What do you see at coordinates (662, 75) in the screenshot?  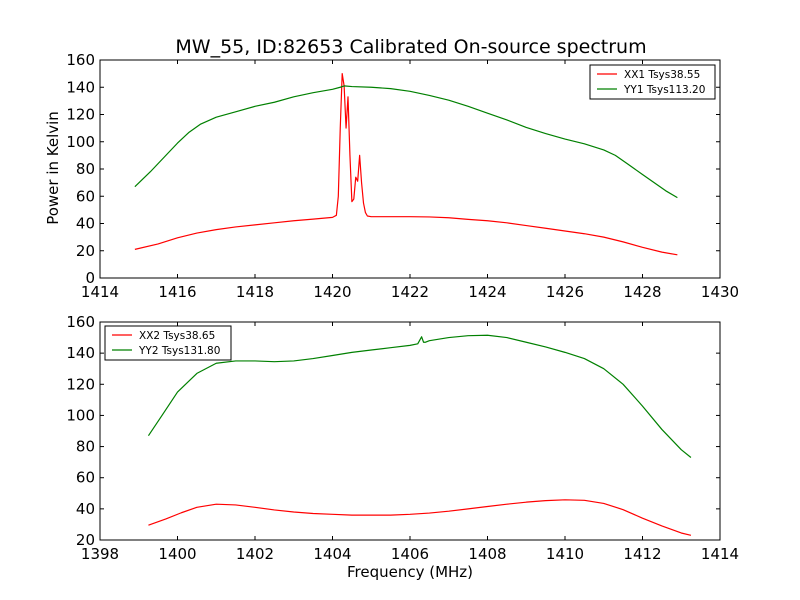 I see `legend-label-1: XX1 Tsys38.55` at bounding box center [662, 75].